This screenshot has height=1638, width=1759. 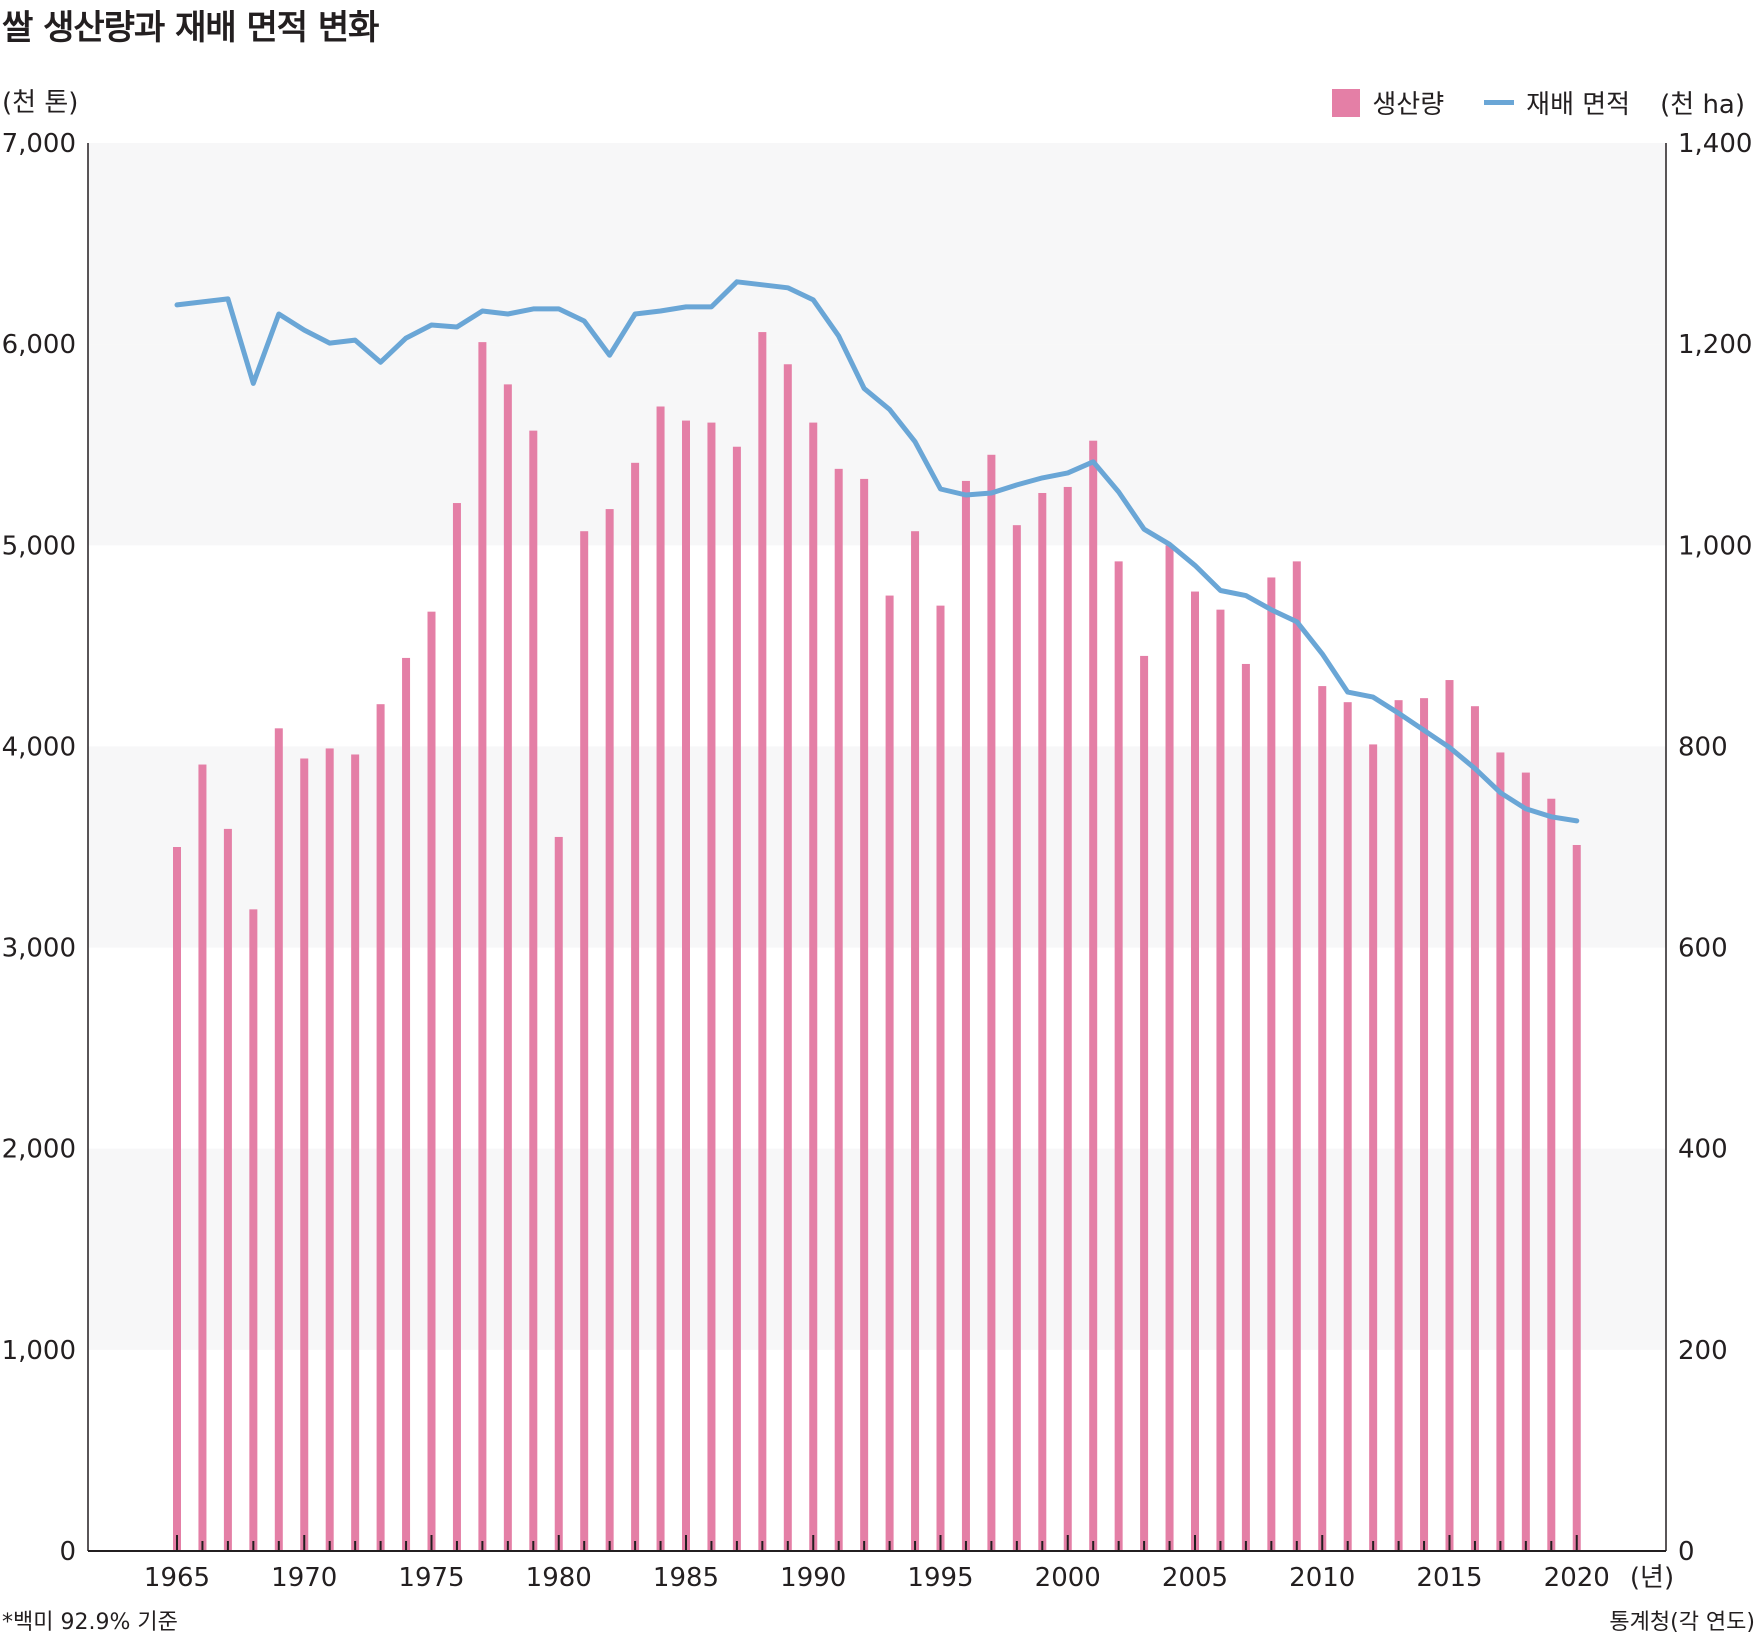 What do you see at coordinates (1577, 1578) in the screenshot?
I see `x-tick-label: 2020` at bounding box center [1577, 1578].